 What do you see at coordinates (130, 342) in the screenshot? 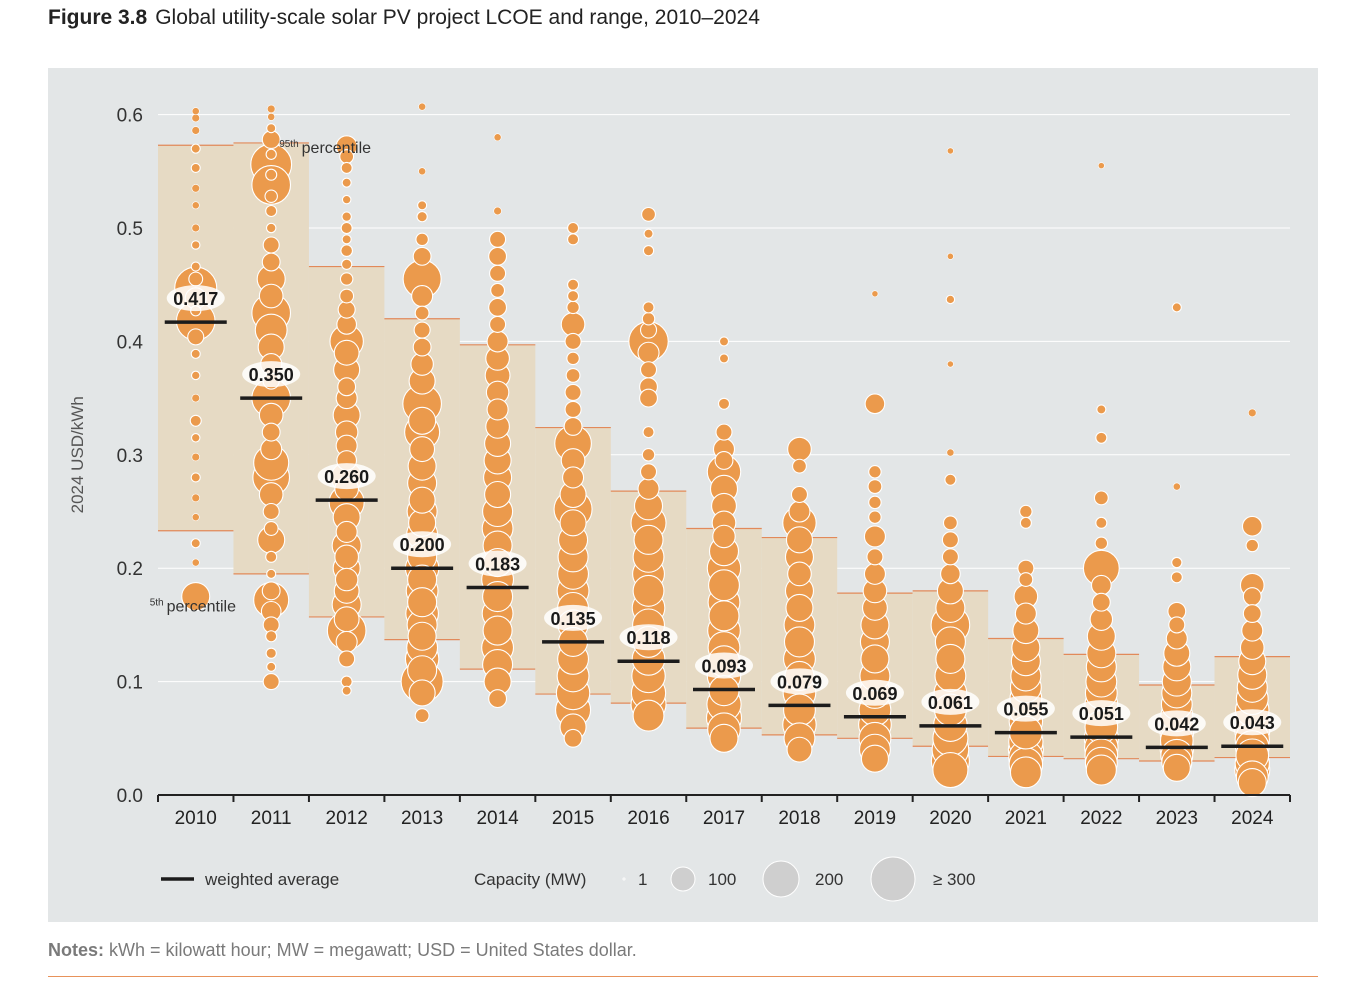
I see `y-tick-label: 0.4` at bounding box center [130, 342].